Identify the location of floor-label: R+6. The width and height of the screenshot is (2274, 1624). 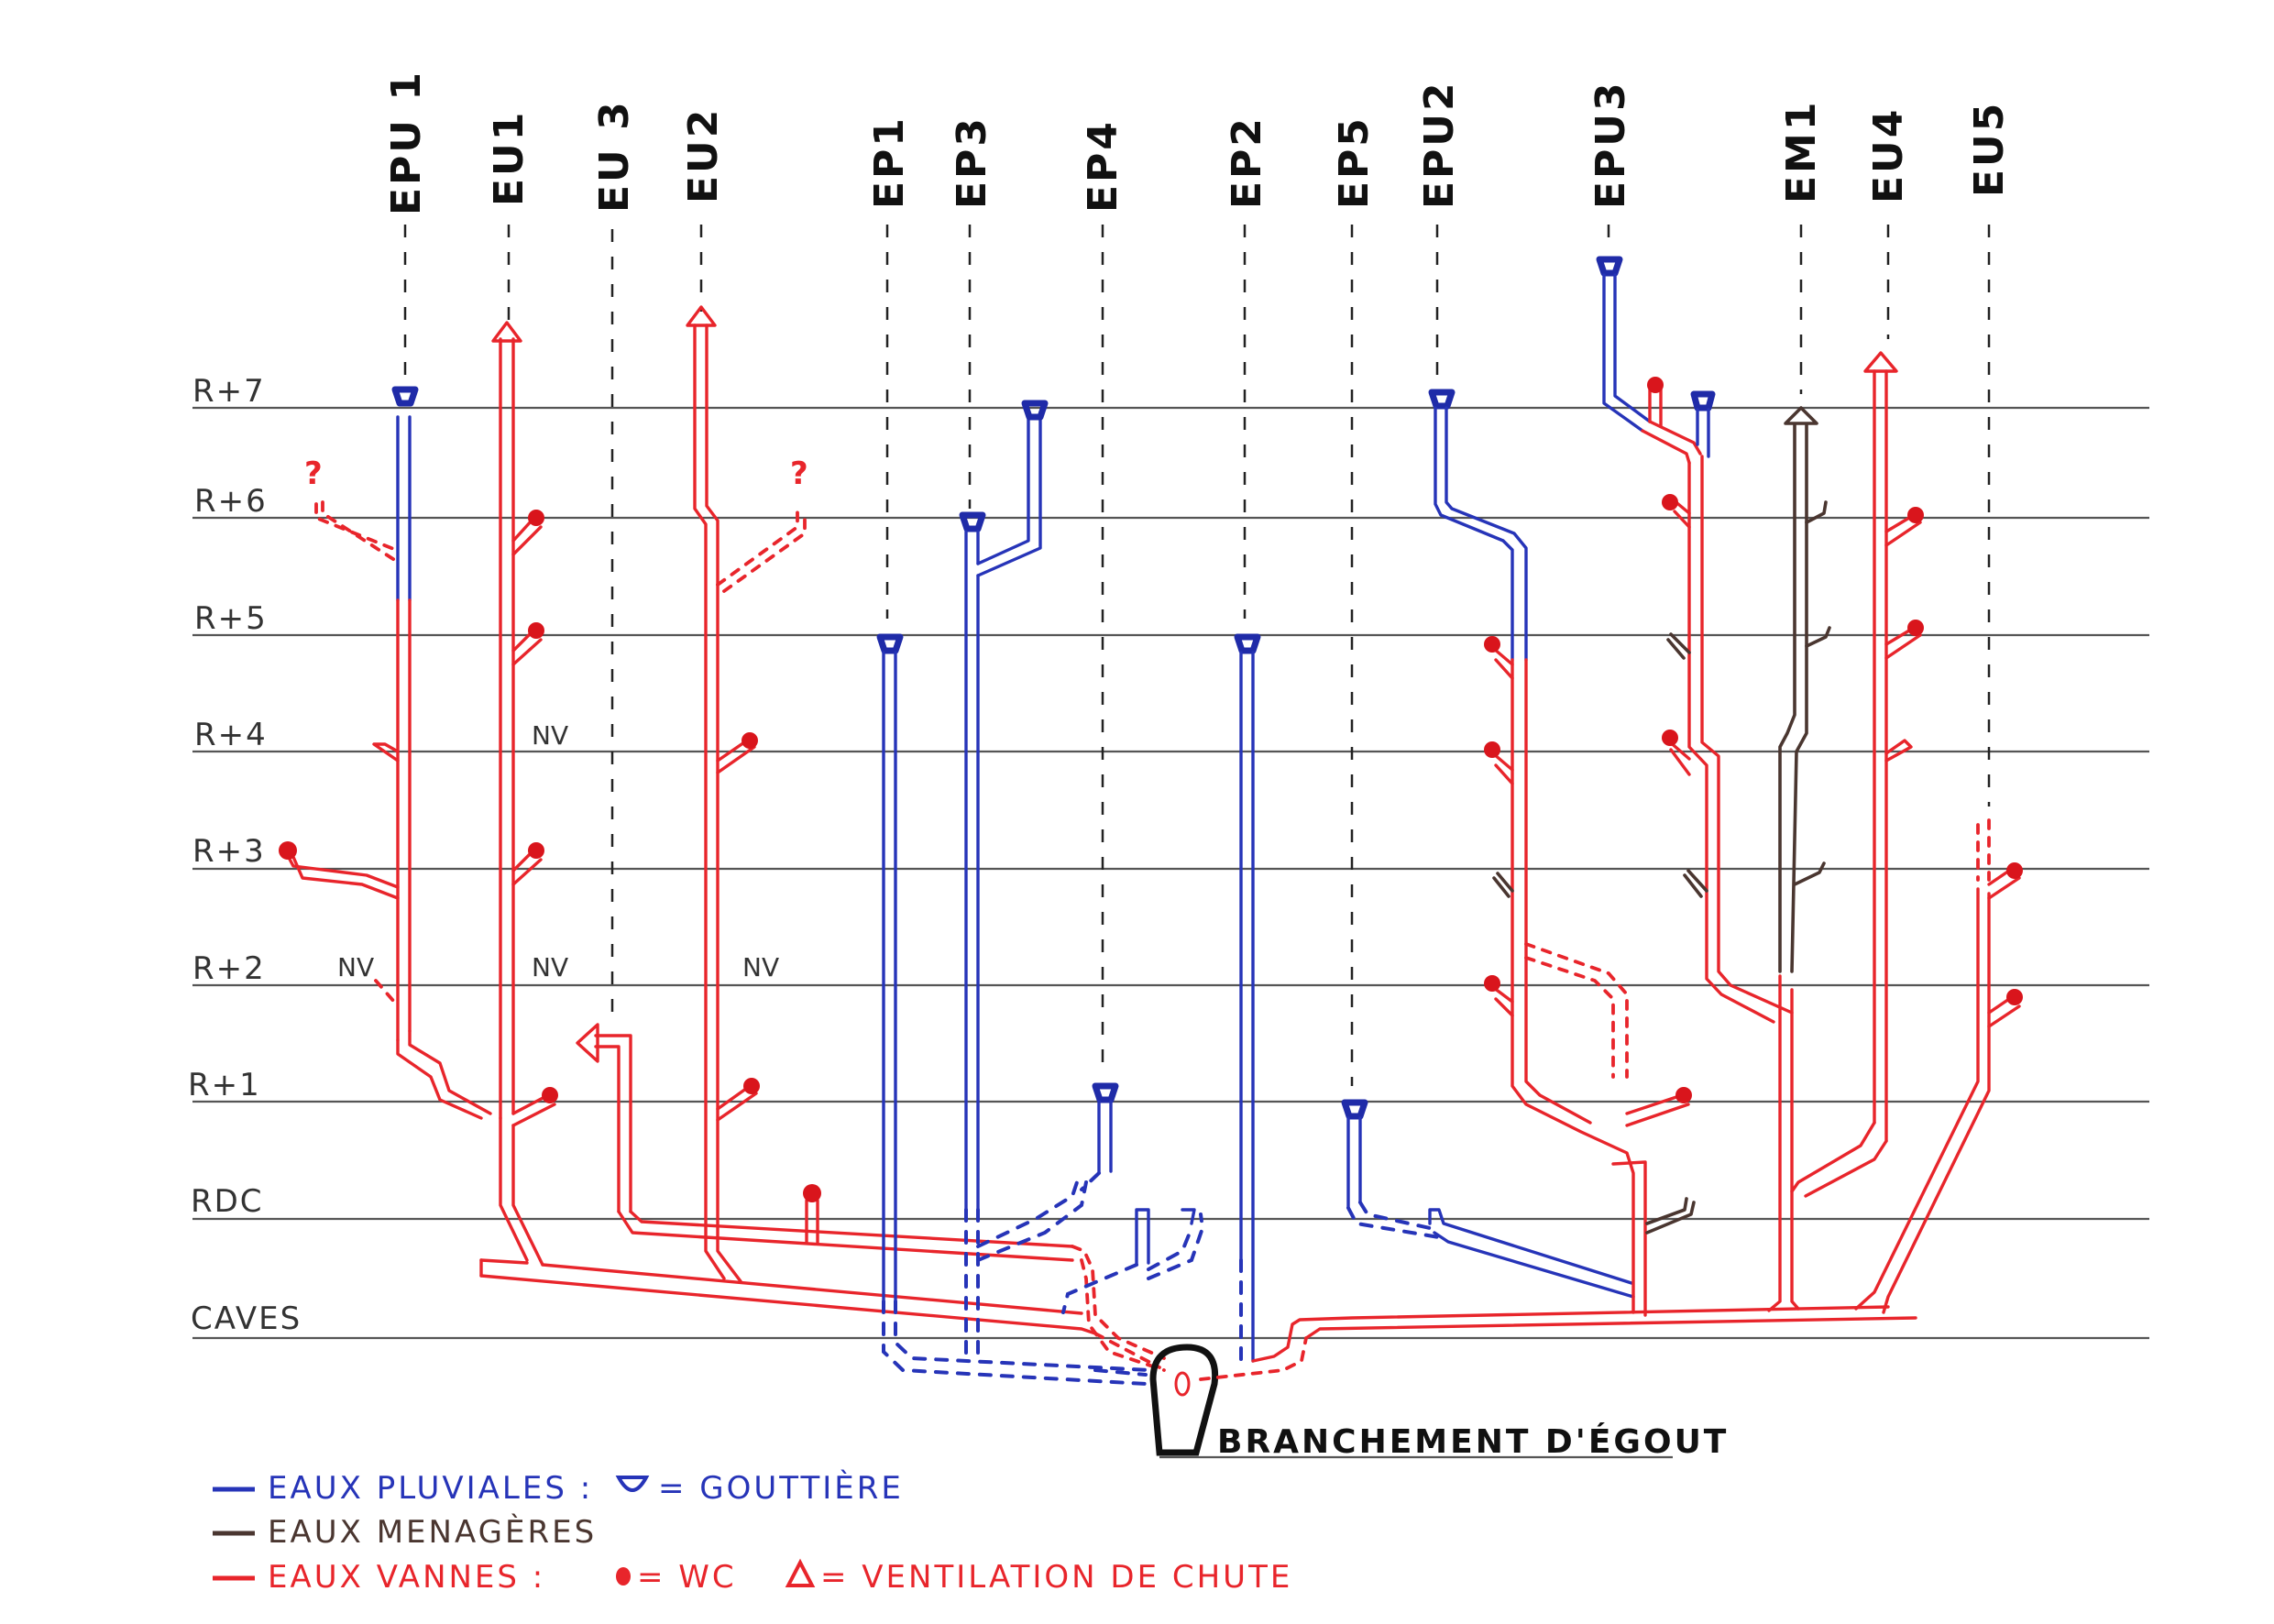
(231, 501).